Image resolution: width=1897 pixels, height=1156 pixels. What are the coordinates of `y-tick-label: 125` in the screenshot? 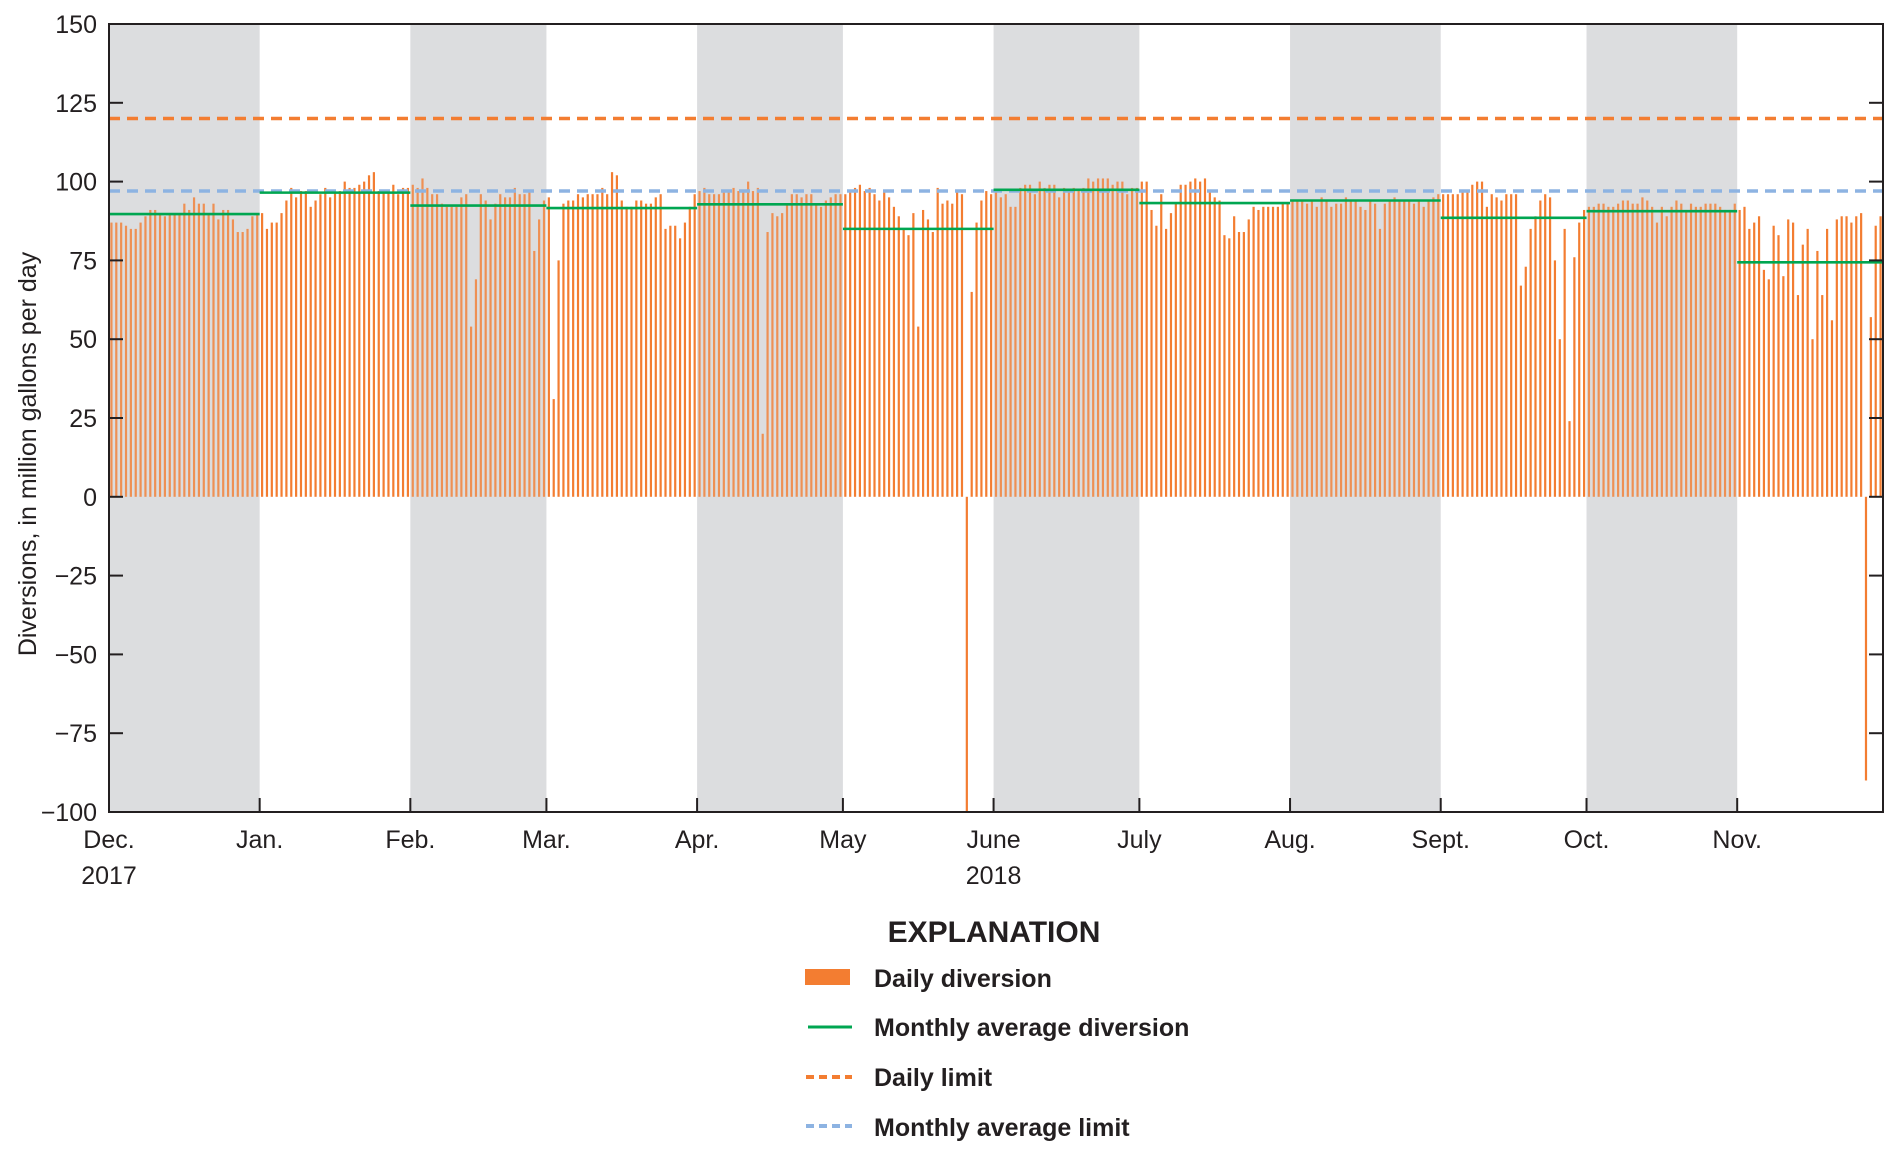 It's located at (76, 104).